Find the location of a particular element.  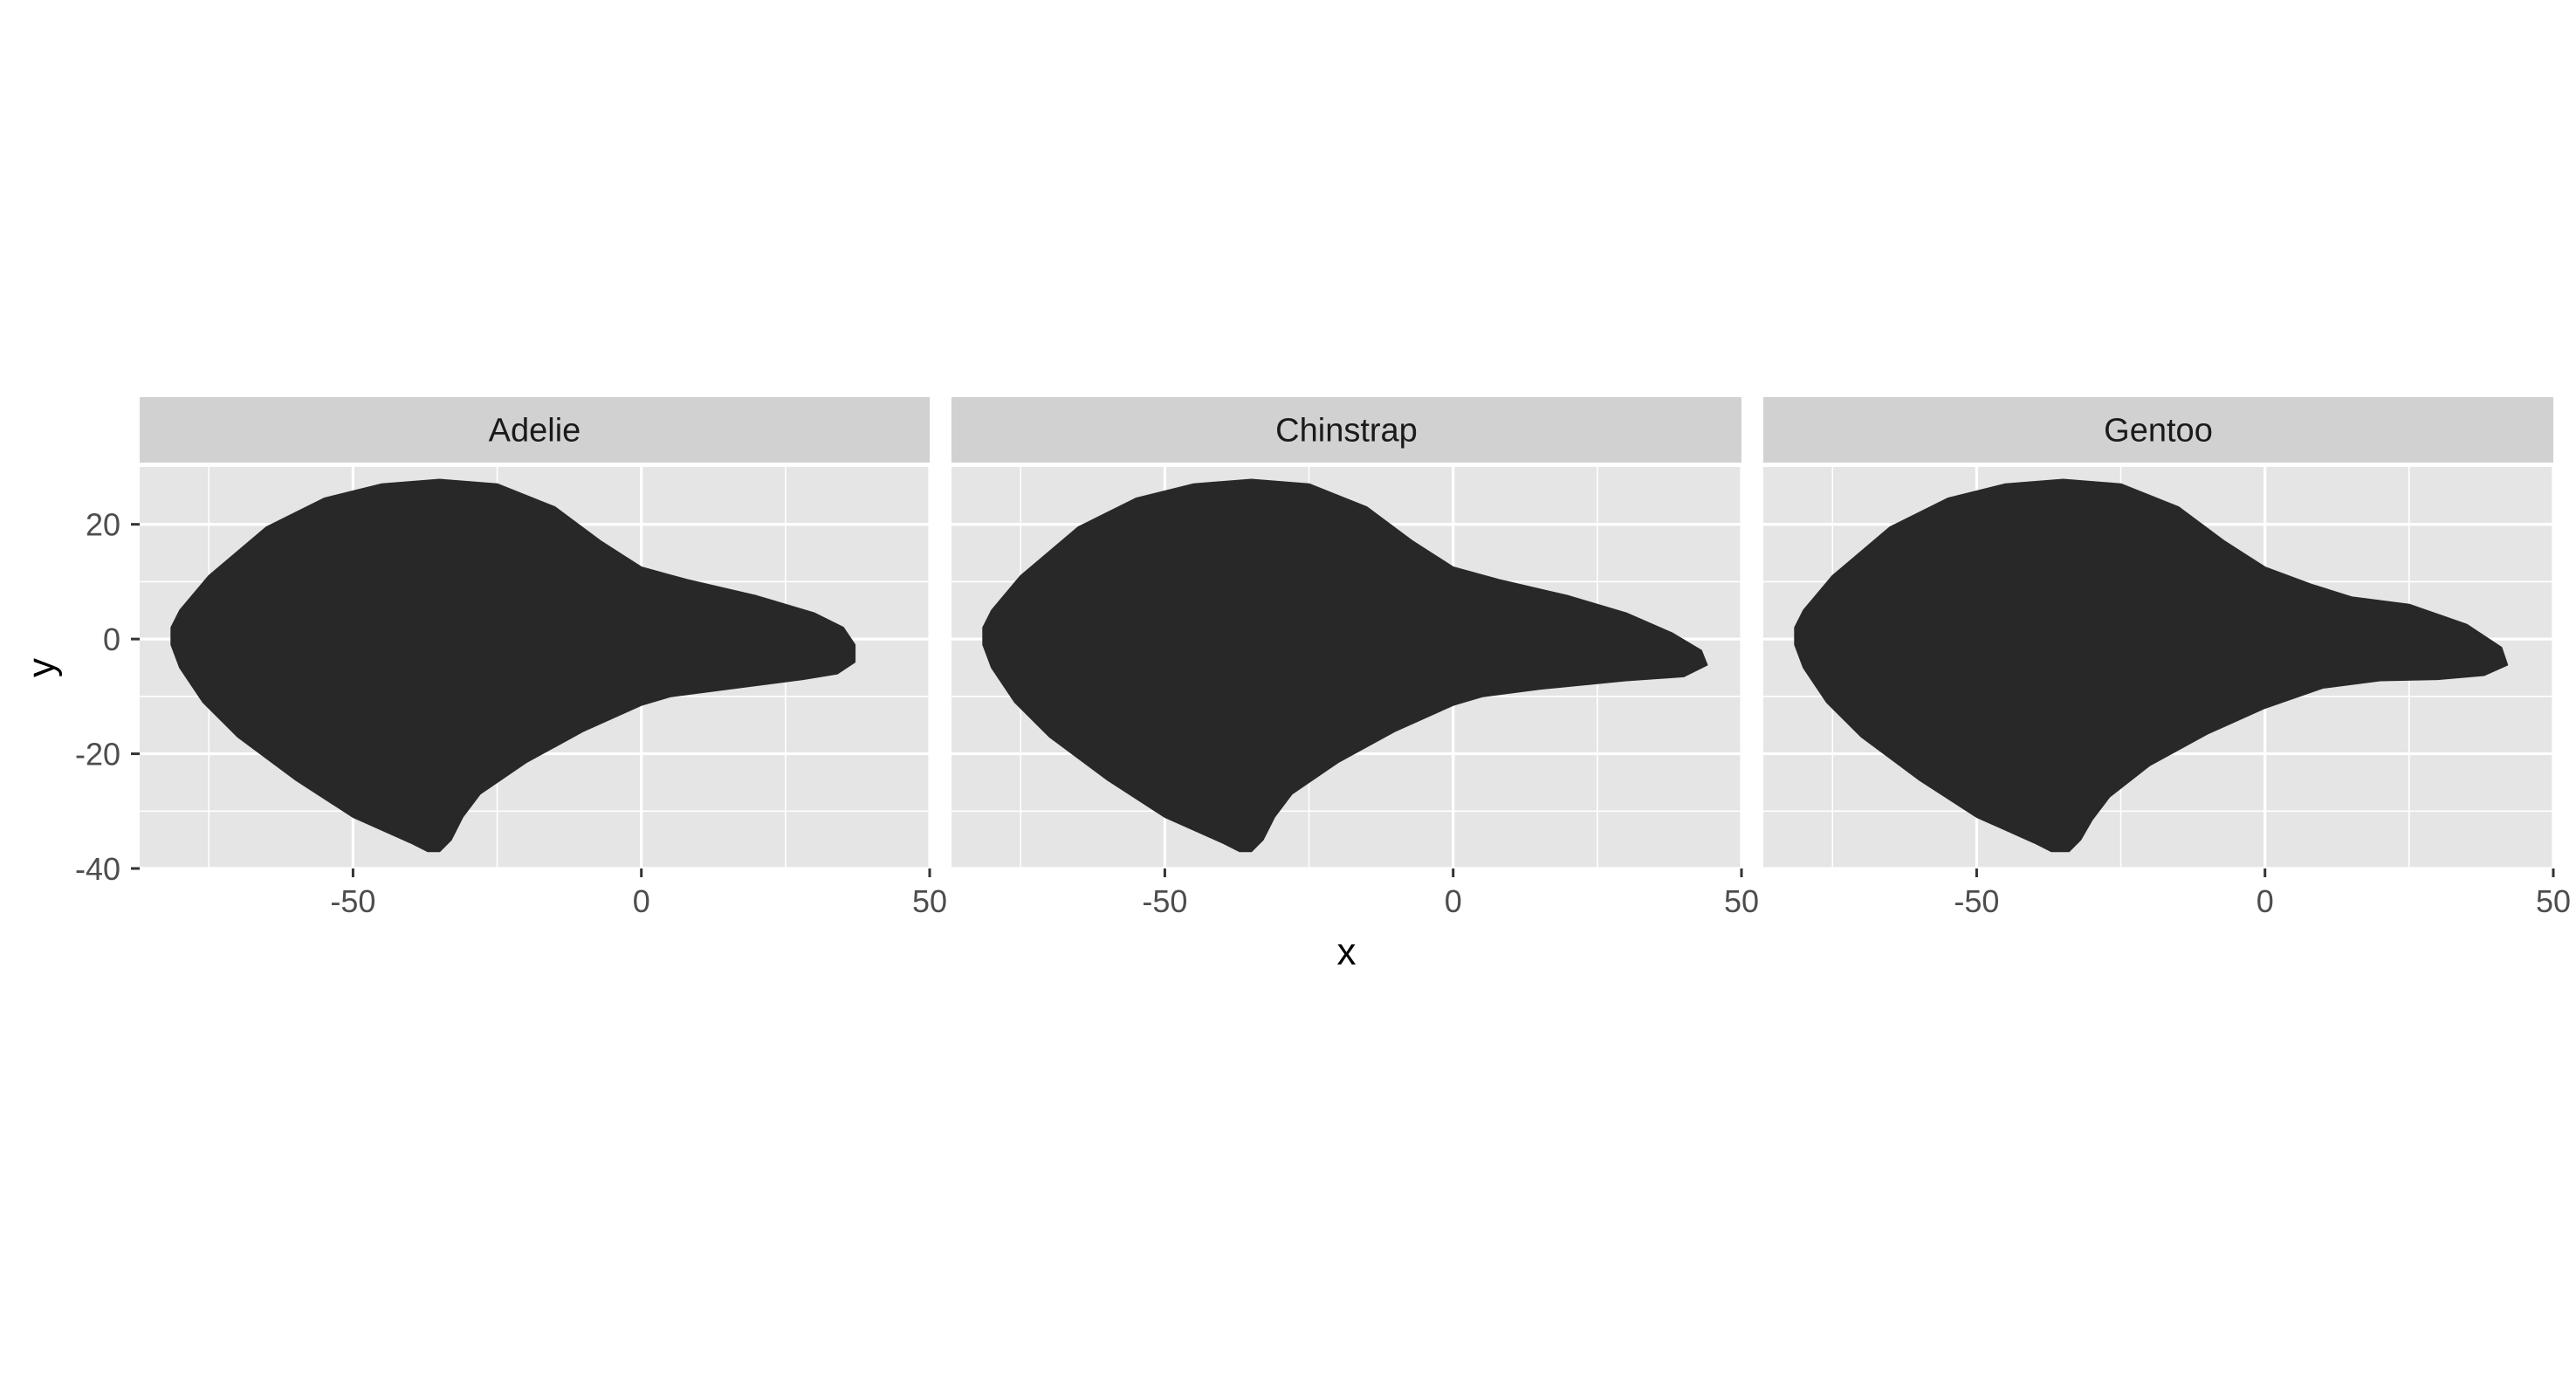

area-shape-gentoo is located at coordinates (2151, 665).